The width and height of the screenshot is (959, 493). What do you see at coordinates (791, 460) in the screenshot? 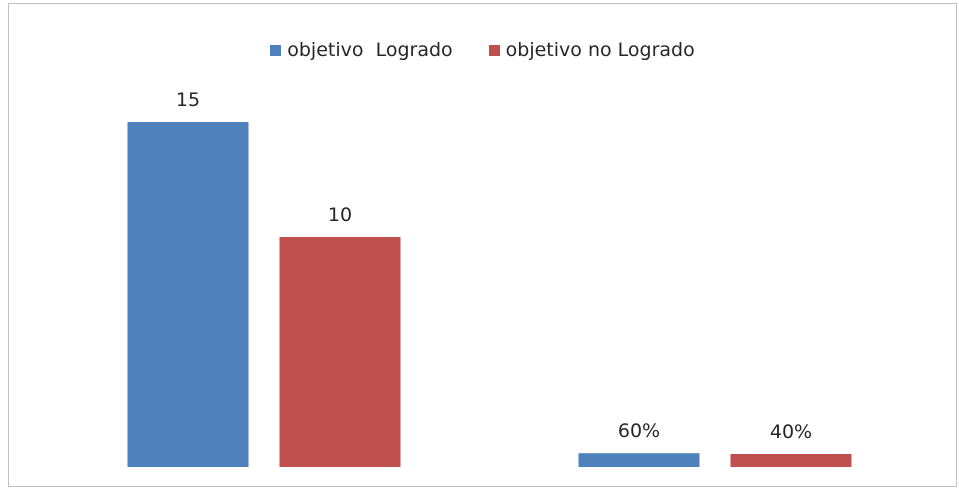
I see `bar-series2-group2` at bounding box center [791, 460].